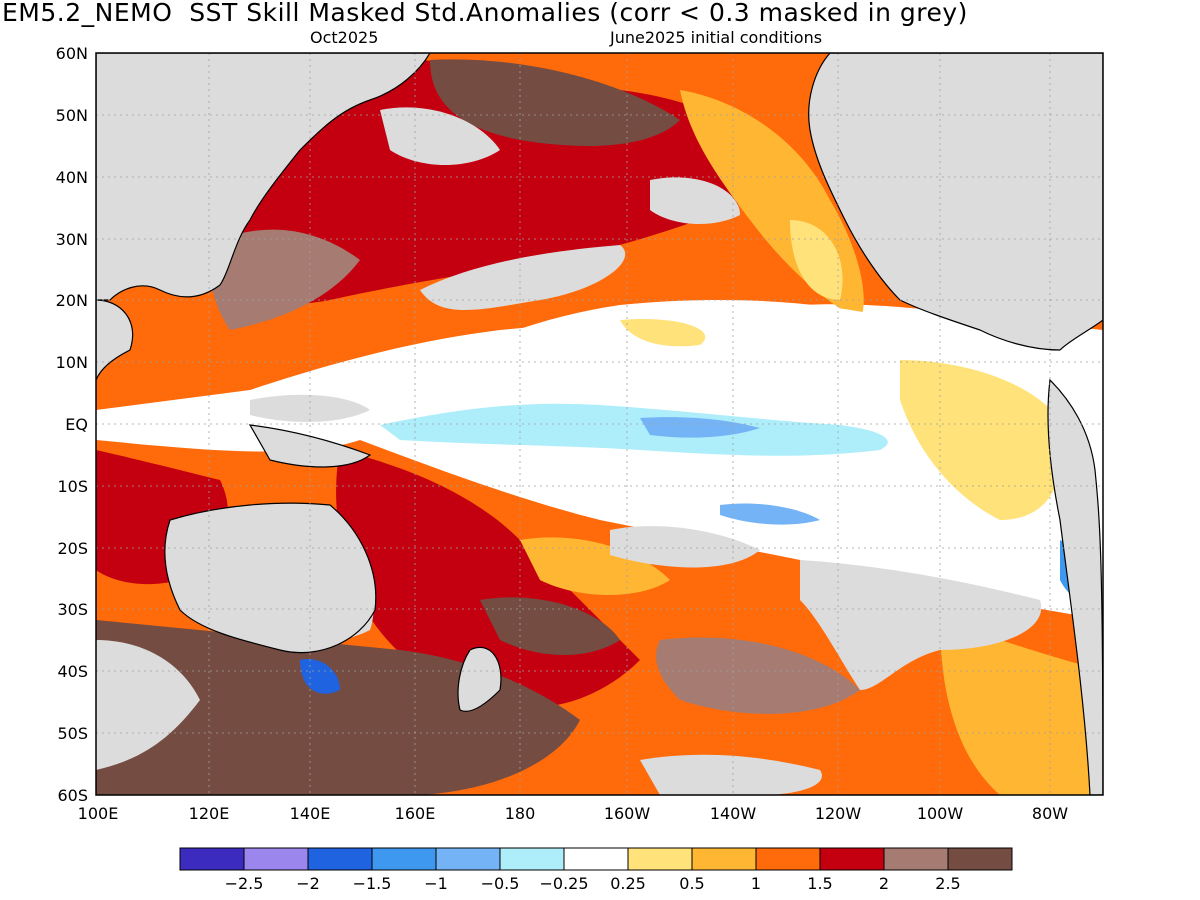  I want to click on lon-label: 120E, so click(209, 813).